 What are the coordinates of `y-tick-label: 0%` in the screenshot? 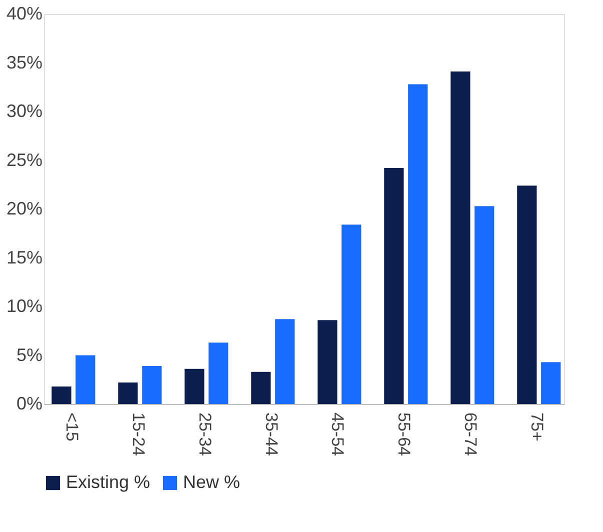 It's located at (29, 404).